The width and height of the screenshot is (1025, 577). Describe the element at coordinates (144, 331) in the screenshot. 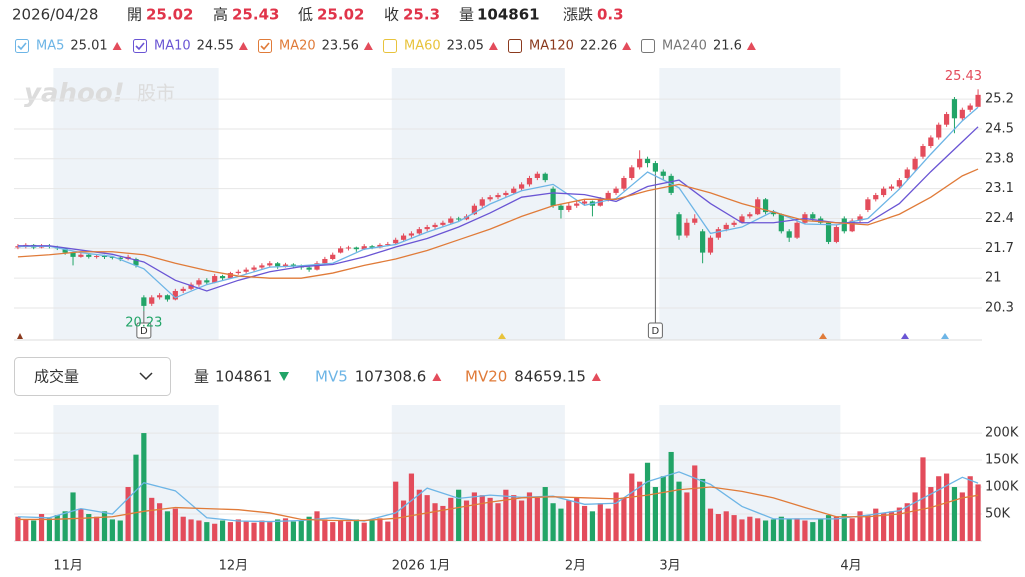

I see `event-label: D` at that location.